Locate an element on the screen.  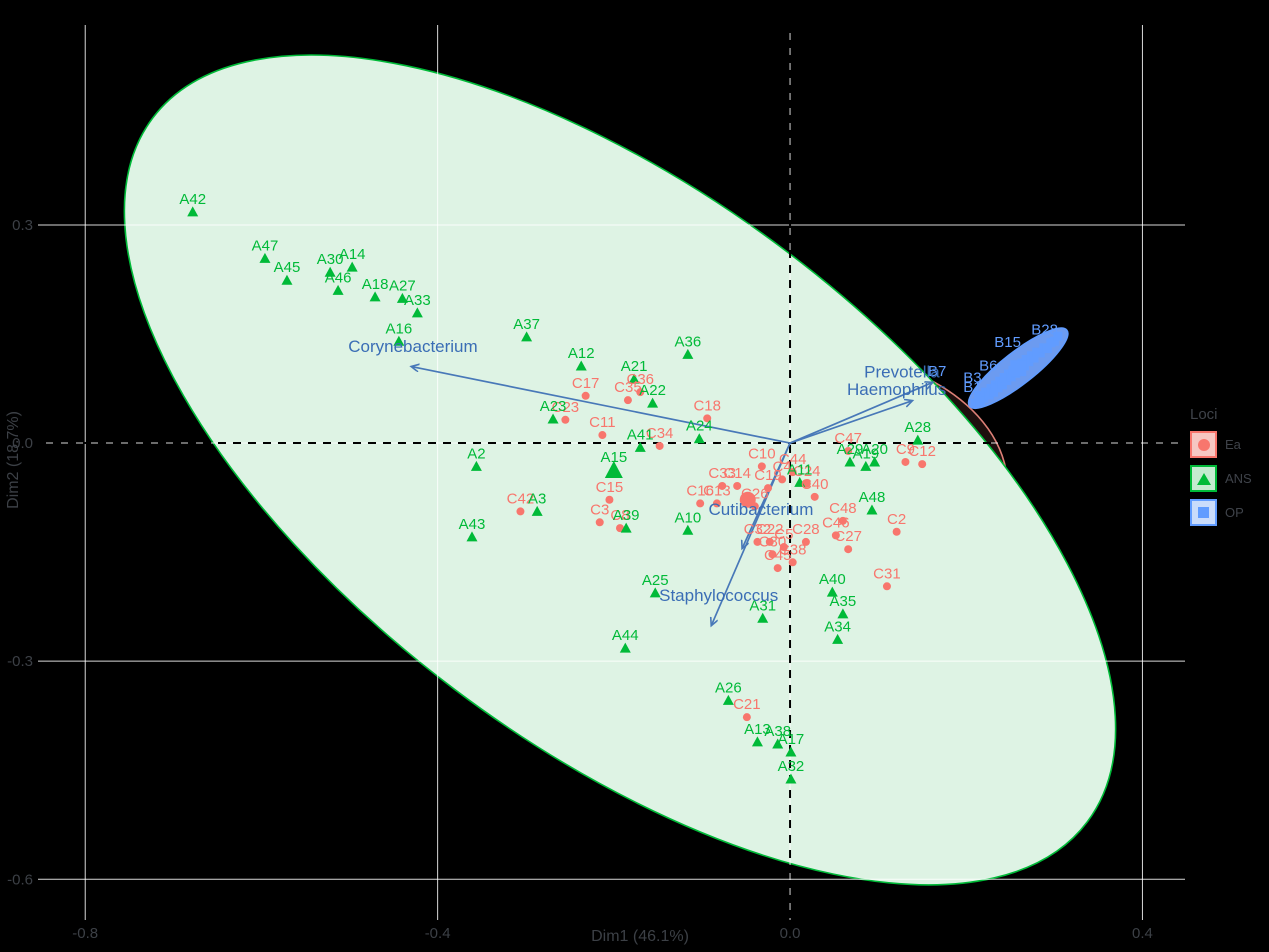
sample-label: A17 is located at coordinates (791, 739).